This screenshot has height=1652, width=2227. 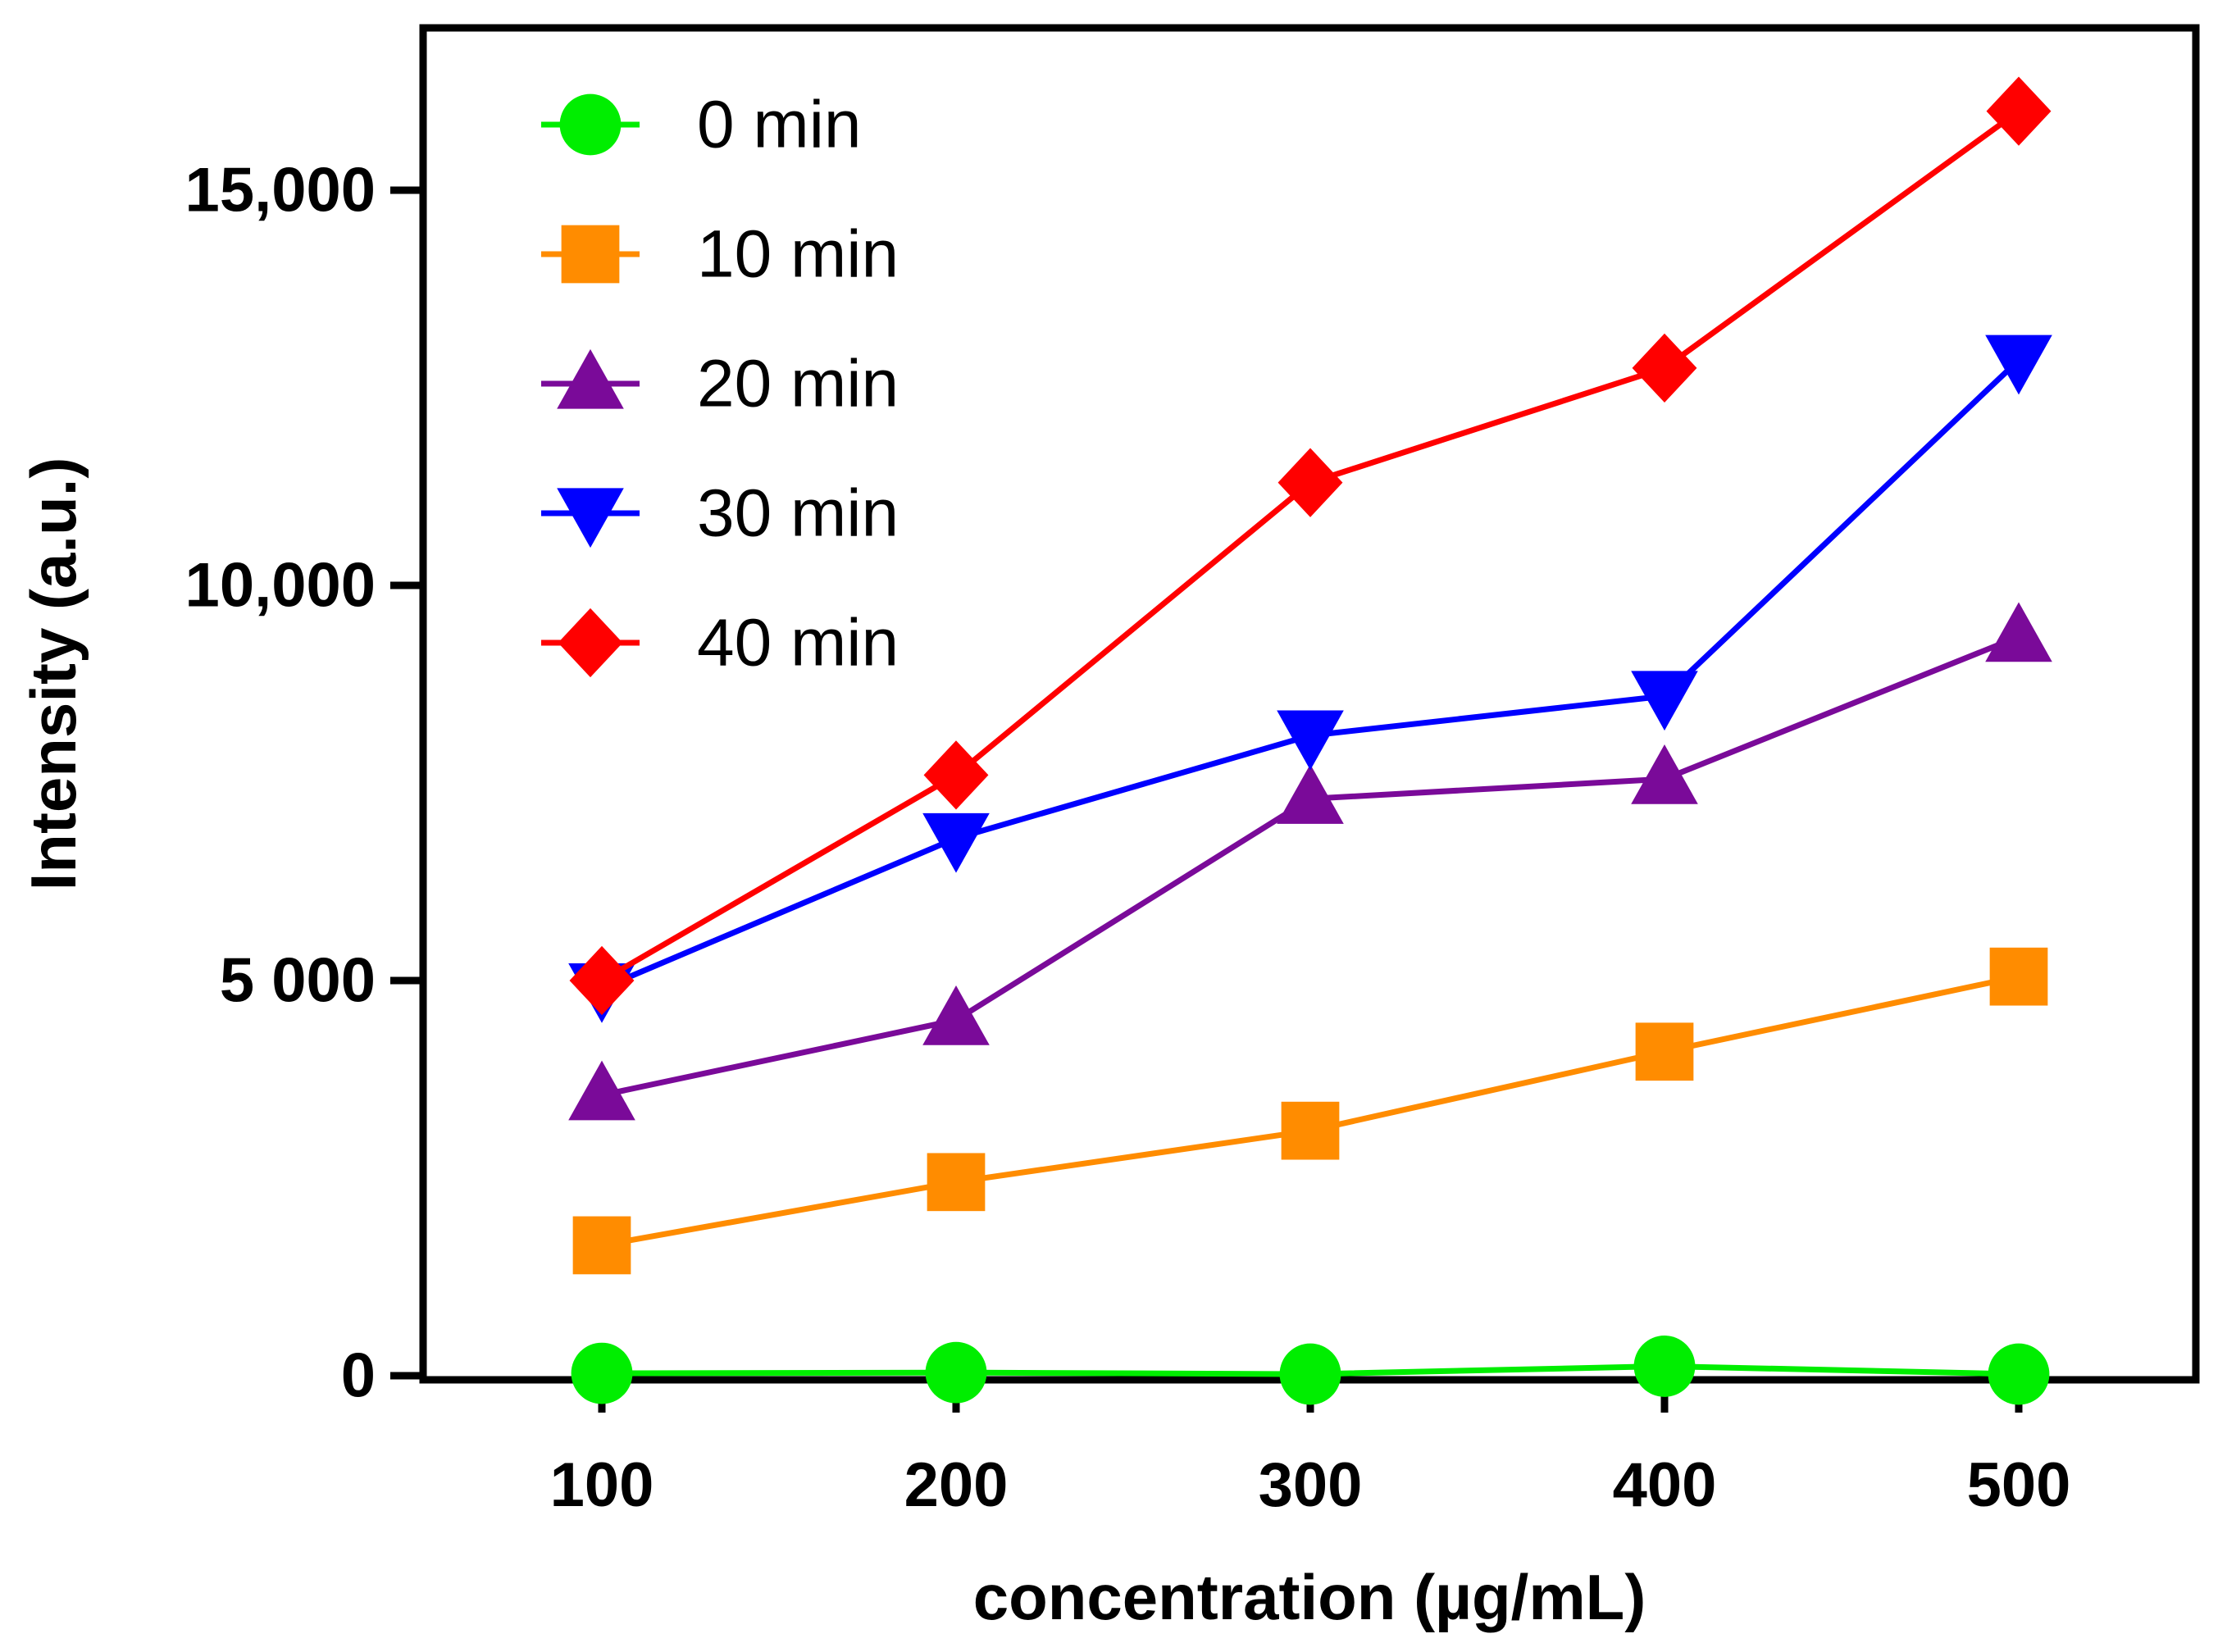 What do you see at coordinates (779, 125) in the screenshot?
I see `legend-label: 0 min` at bounding box center [779, 125].